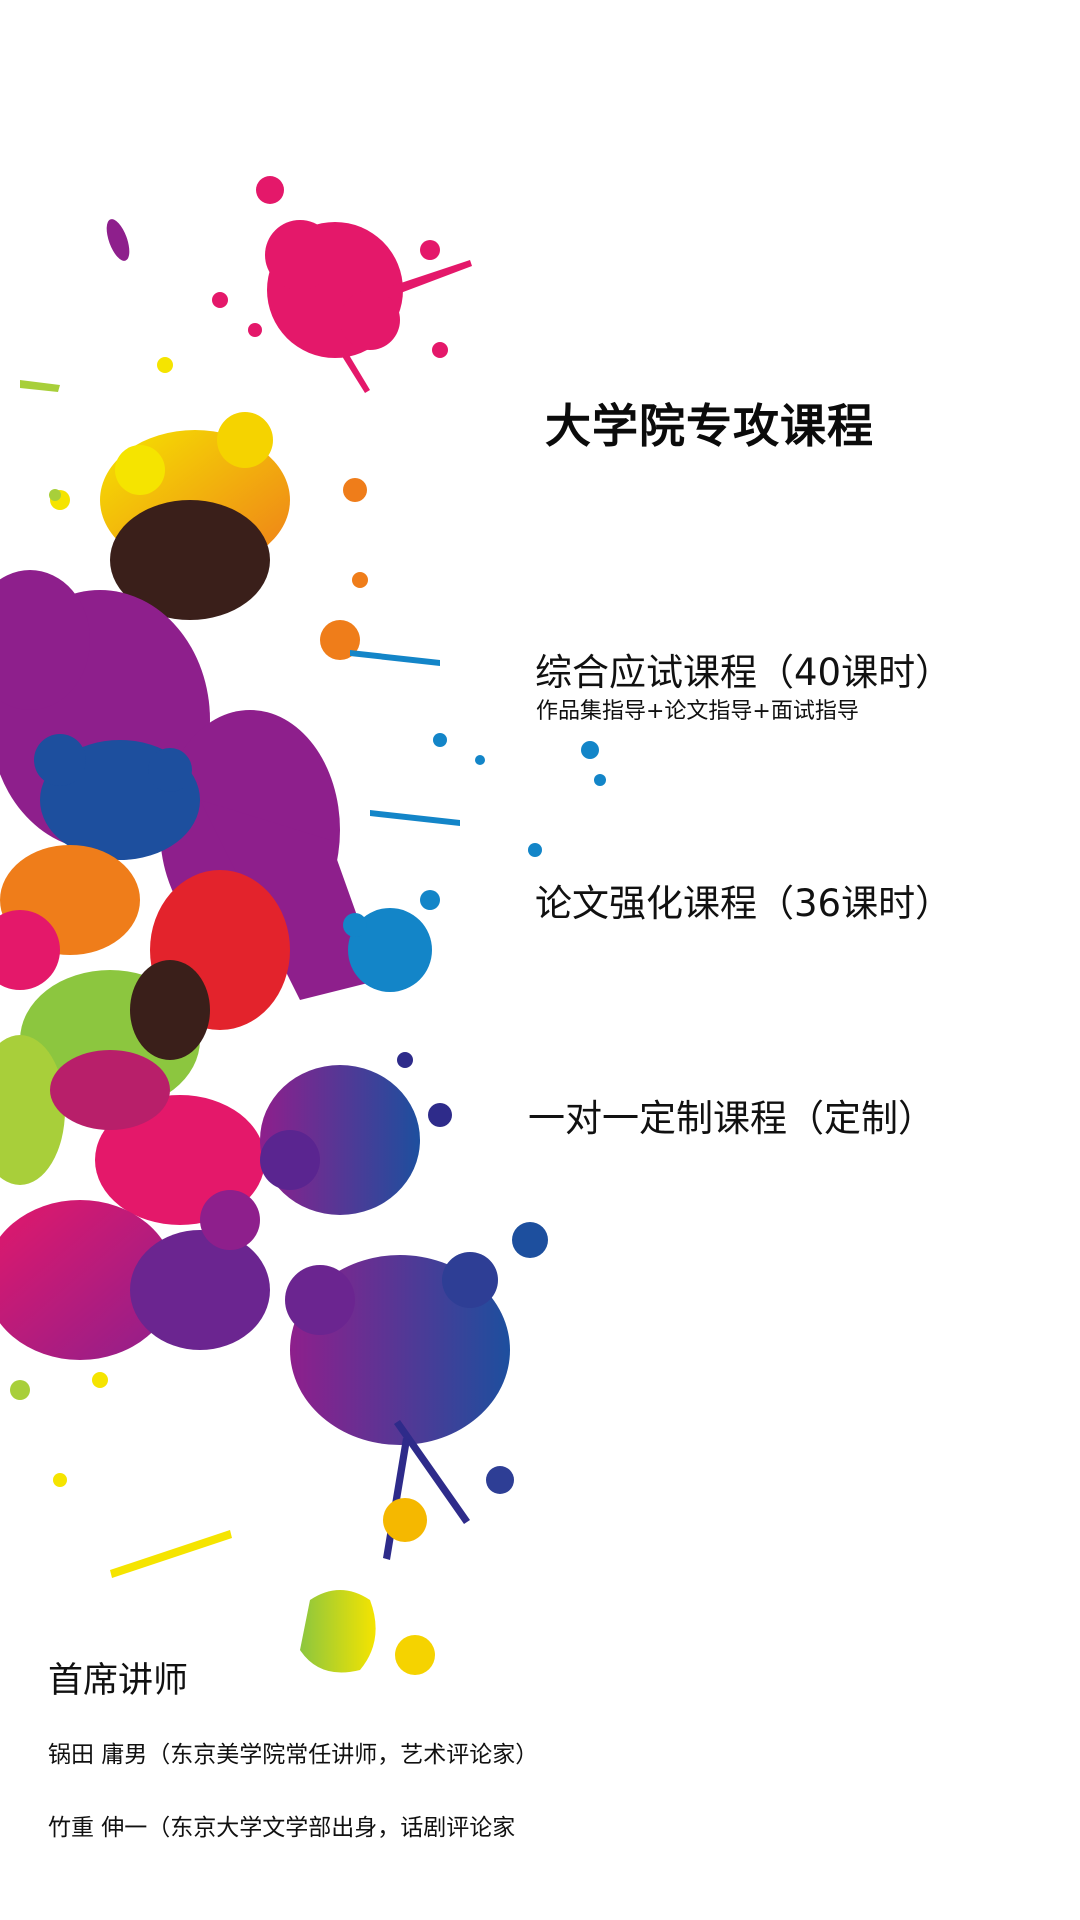 The width and height of the screenshot is (1080, 1920). I want to click on blue-bottom-splash, so click(416, 1391).